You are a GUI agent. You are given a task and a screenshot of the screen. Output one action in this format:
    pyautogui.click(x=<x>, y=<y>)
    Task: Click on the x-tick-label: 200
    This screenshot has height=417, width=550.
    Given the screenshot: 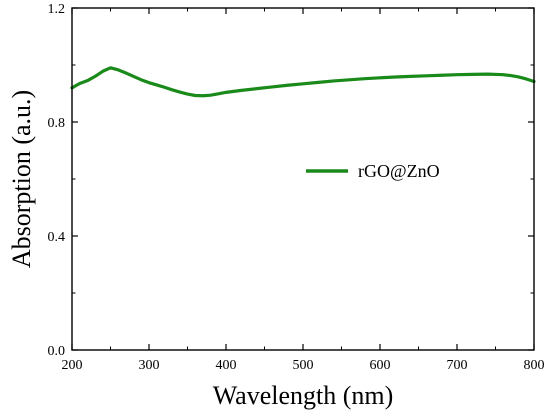 What is the action you would take?
    pyautogui.click(x=72, y=365)
    